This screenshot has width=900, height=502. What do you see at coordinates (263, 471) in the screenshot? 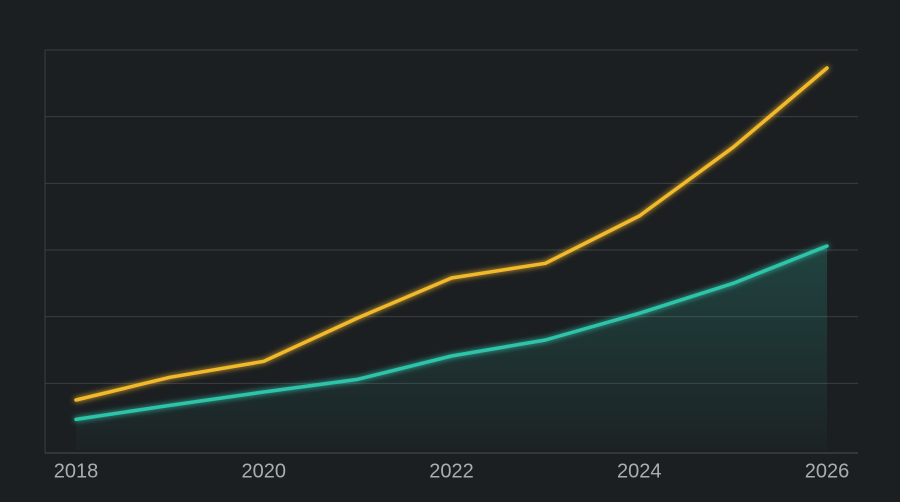
I see `x-tick-label: 2020` at bounding box center [263, 471].